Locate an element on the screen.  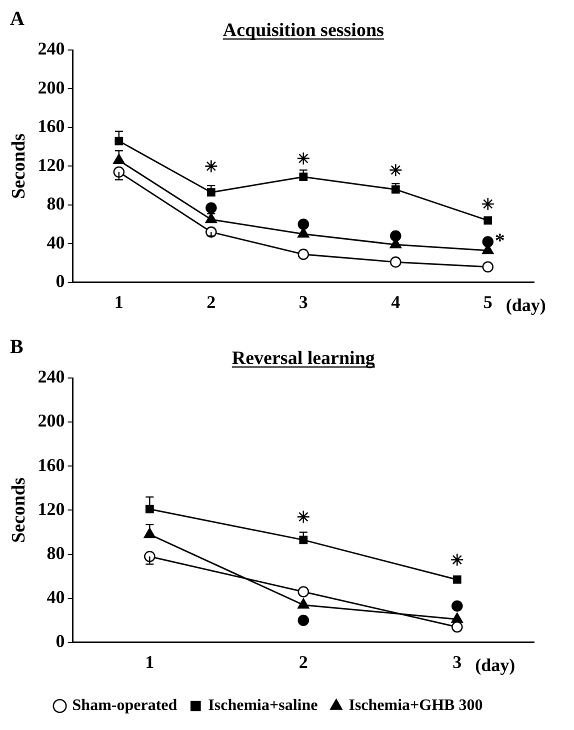
legend-label: Sham-operated is located at coordinates (125, 705).